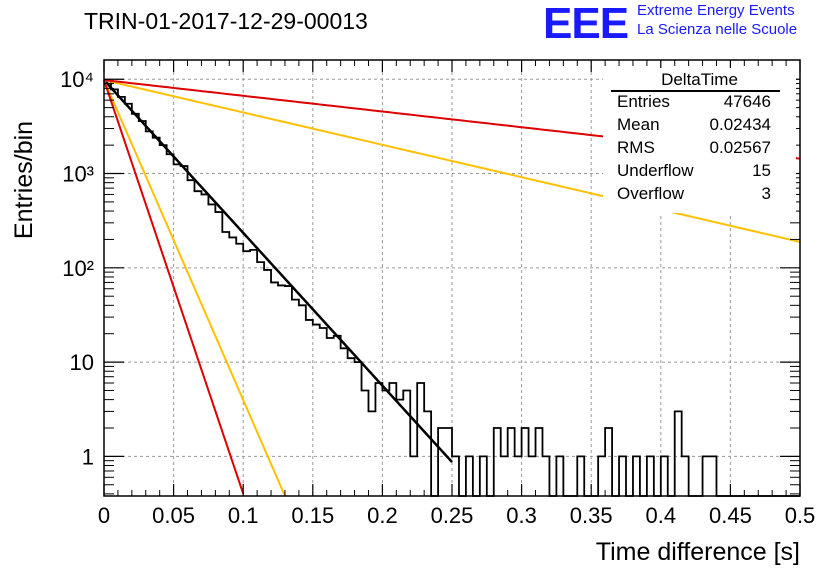  I want to click on x-tick-label: 0.4, so click(661, 515).